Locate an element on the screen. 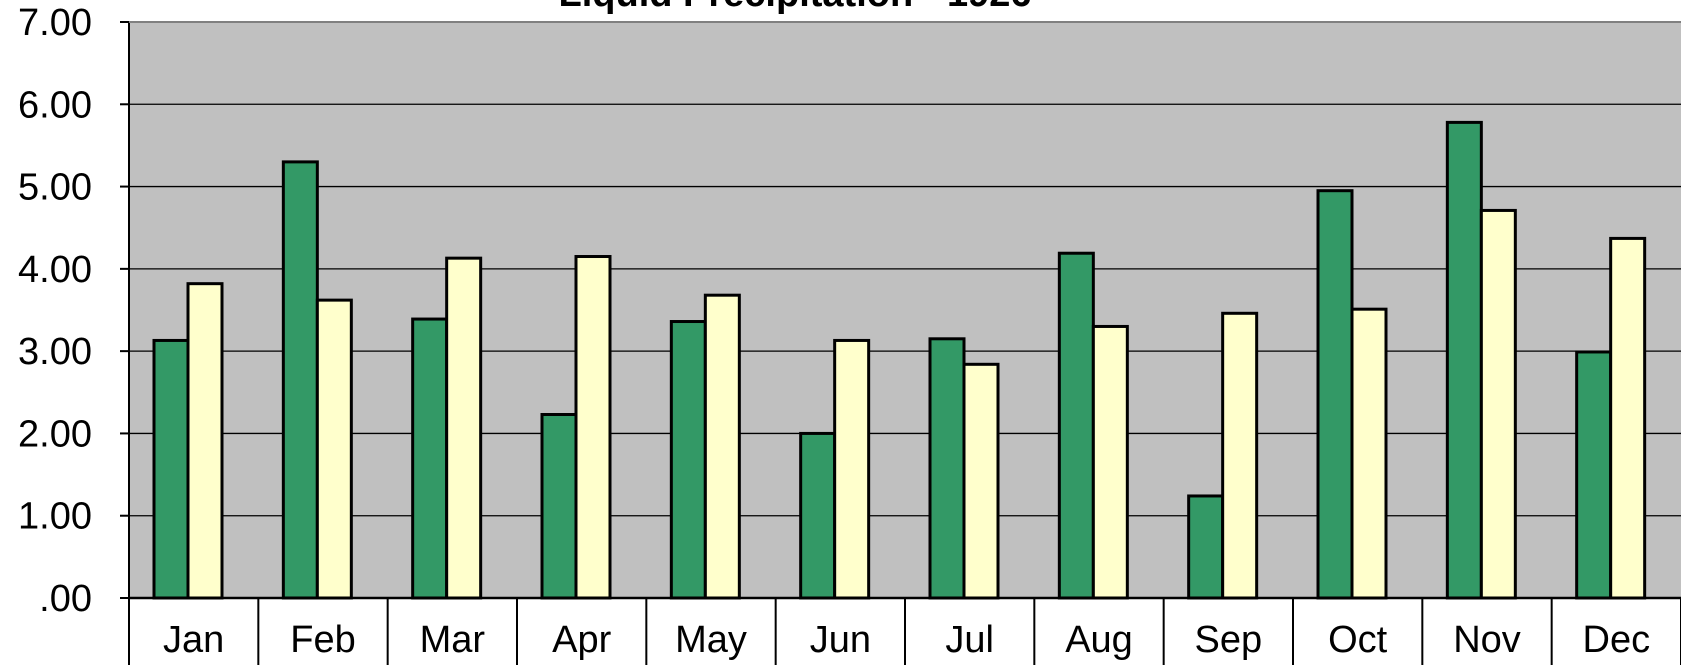 The height and width of the screenshot is (670, 1681). y-tick-label: .00 is located at coordinates (65, 599).